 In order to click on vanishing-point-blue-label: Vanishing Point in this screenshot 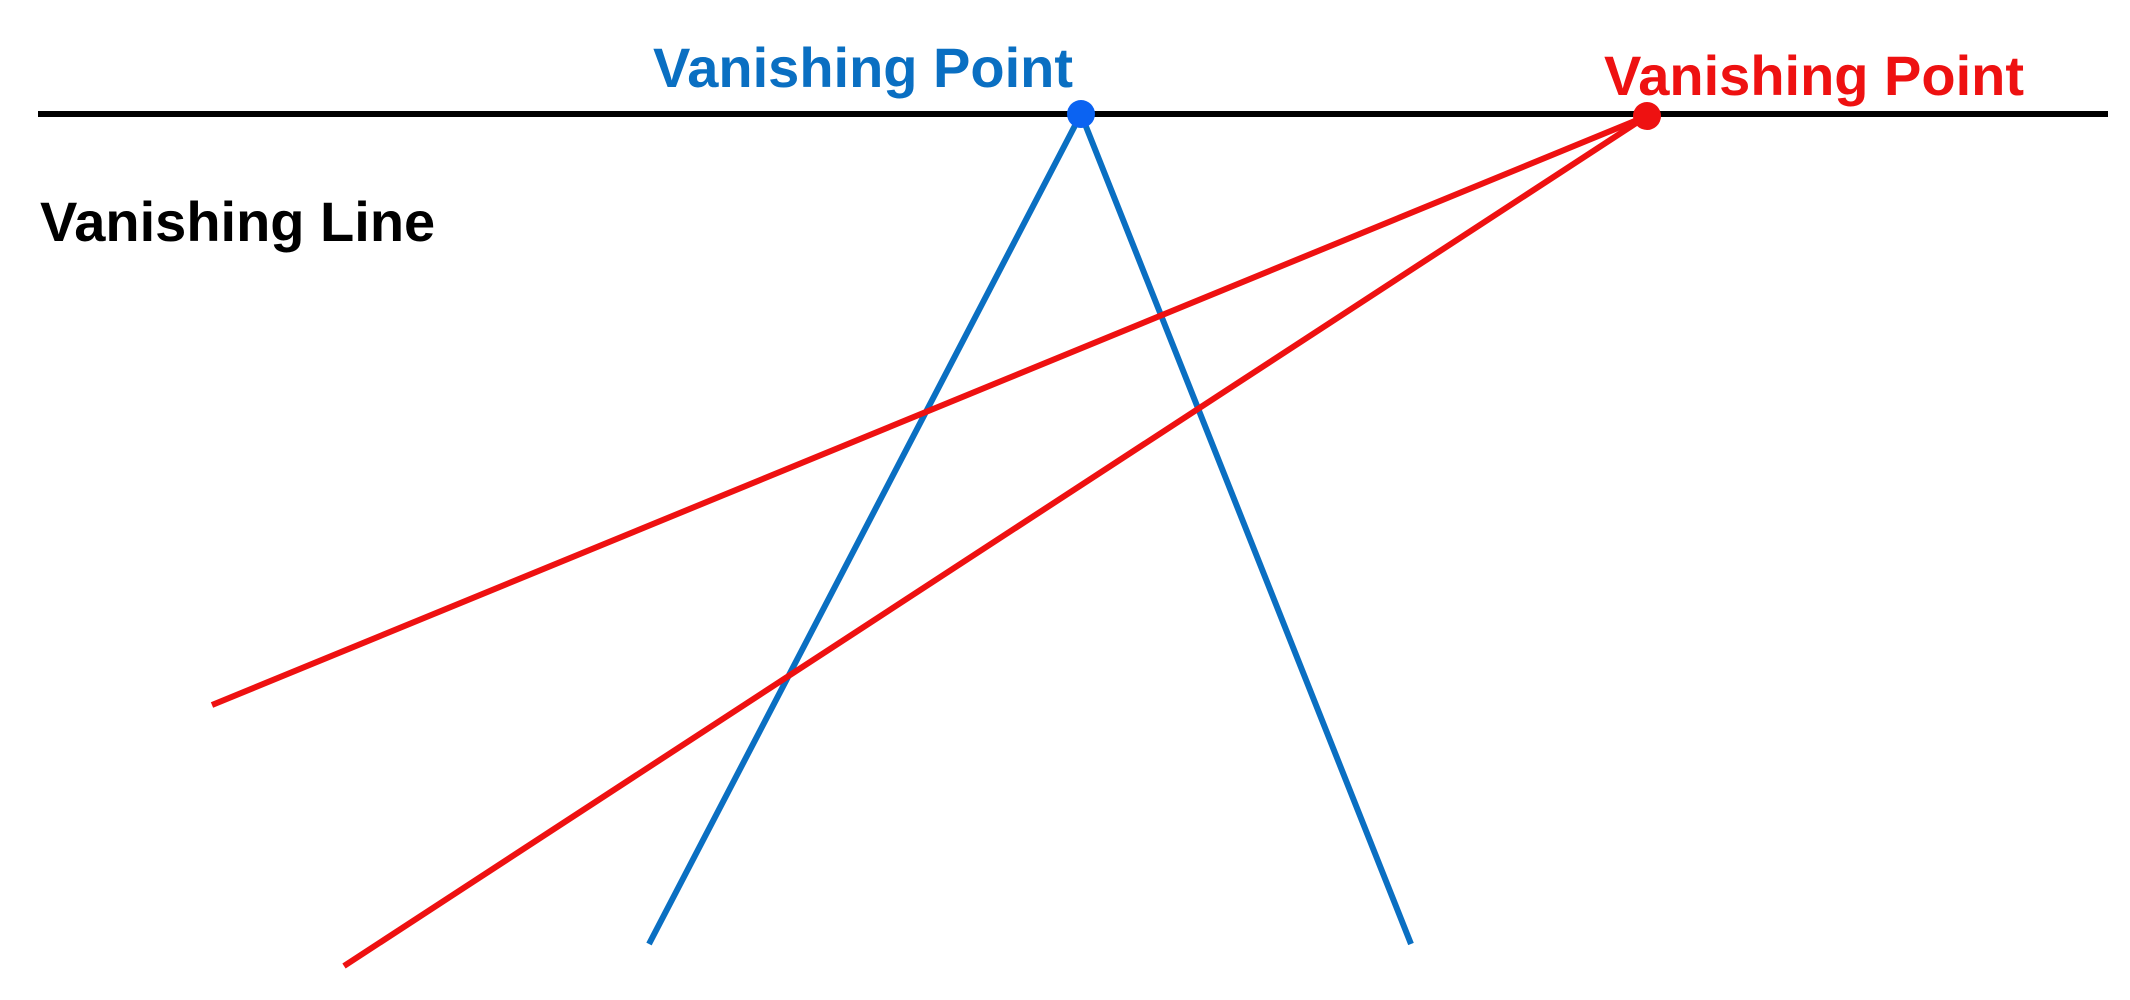, I will do `click(863, 67)`.